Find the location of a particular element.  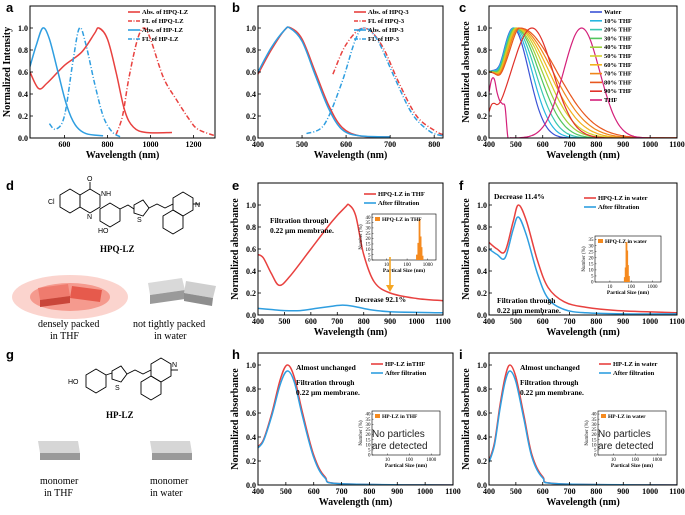

inset-legend-swatch-i is located at coordinates (603, 416).